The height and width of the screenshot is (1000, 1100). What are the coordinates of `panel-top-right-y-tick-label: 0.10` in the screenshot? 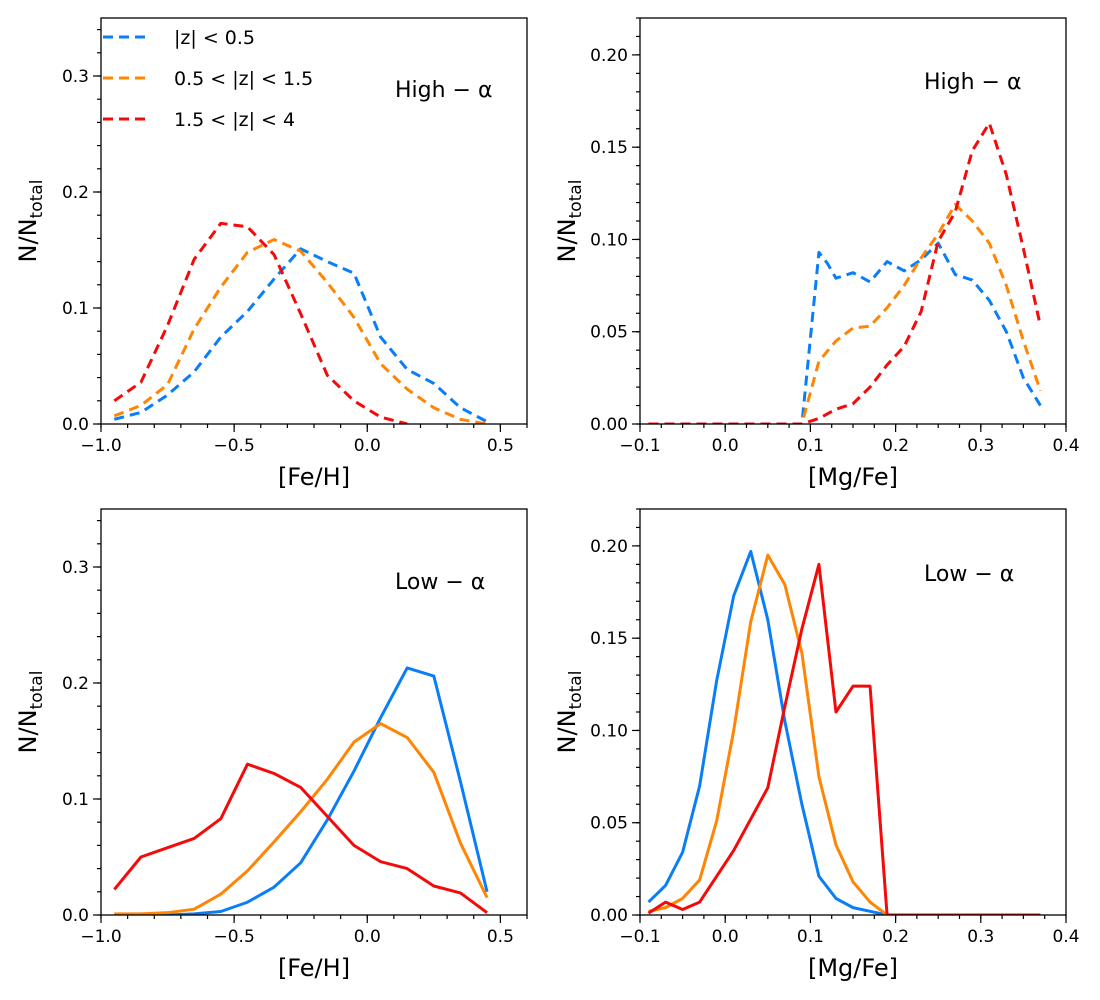 It's located at (609, 240).